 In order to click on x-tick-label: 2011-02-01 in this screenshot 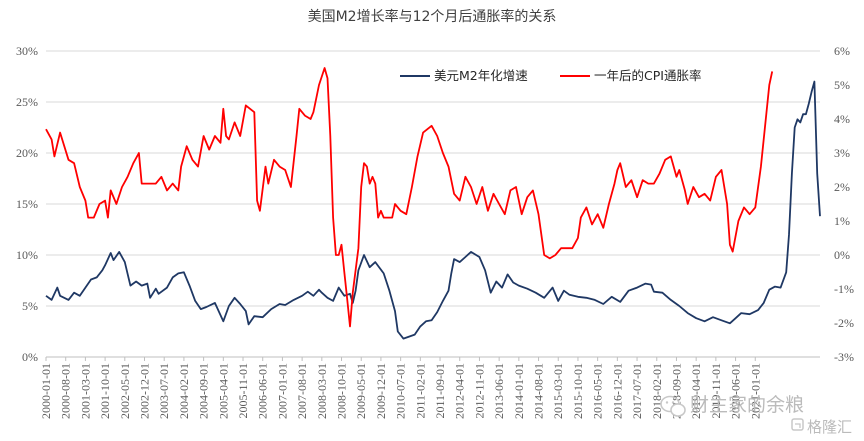, I will do `click(420, 391)`.